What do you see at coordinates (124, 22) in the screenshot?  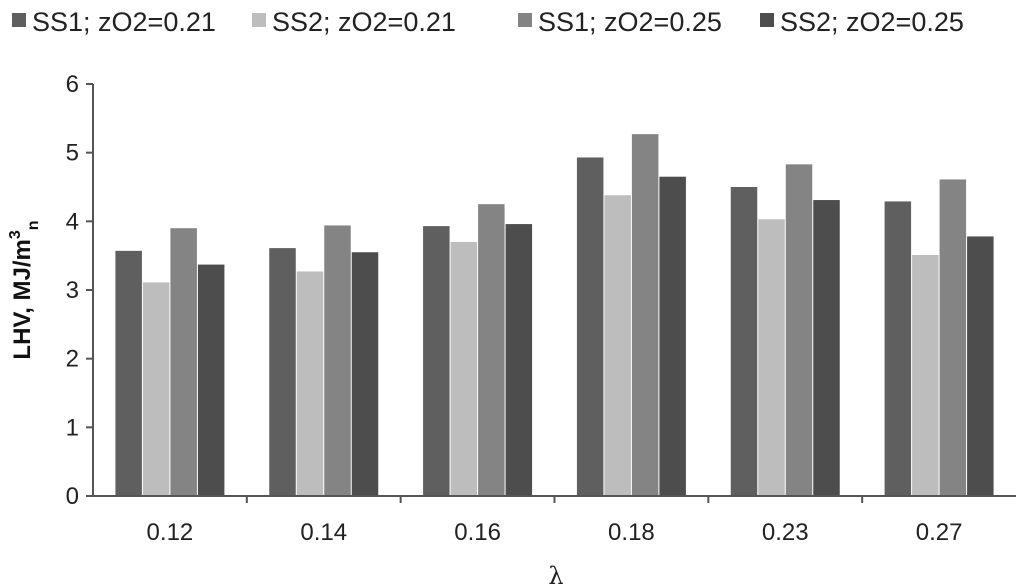 I see `legend-label: SS1; zO2=0.21` at bounding box center [124, 22].